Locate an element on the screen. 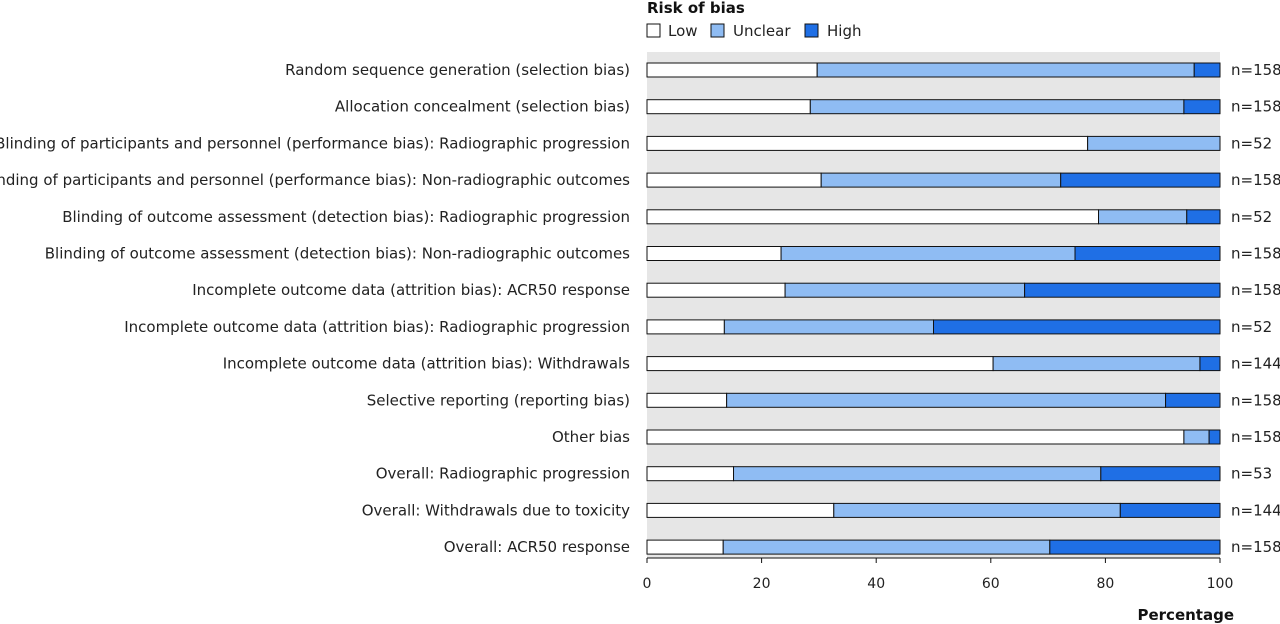 The image size is (1280, 624). x-tick-label: 20 is located at coordinates (762, 584).